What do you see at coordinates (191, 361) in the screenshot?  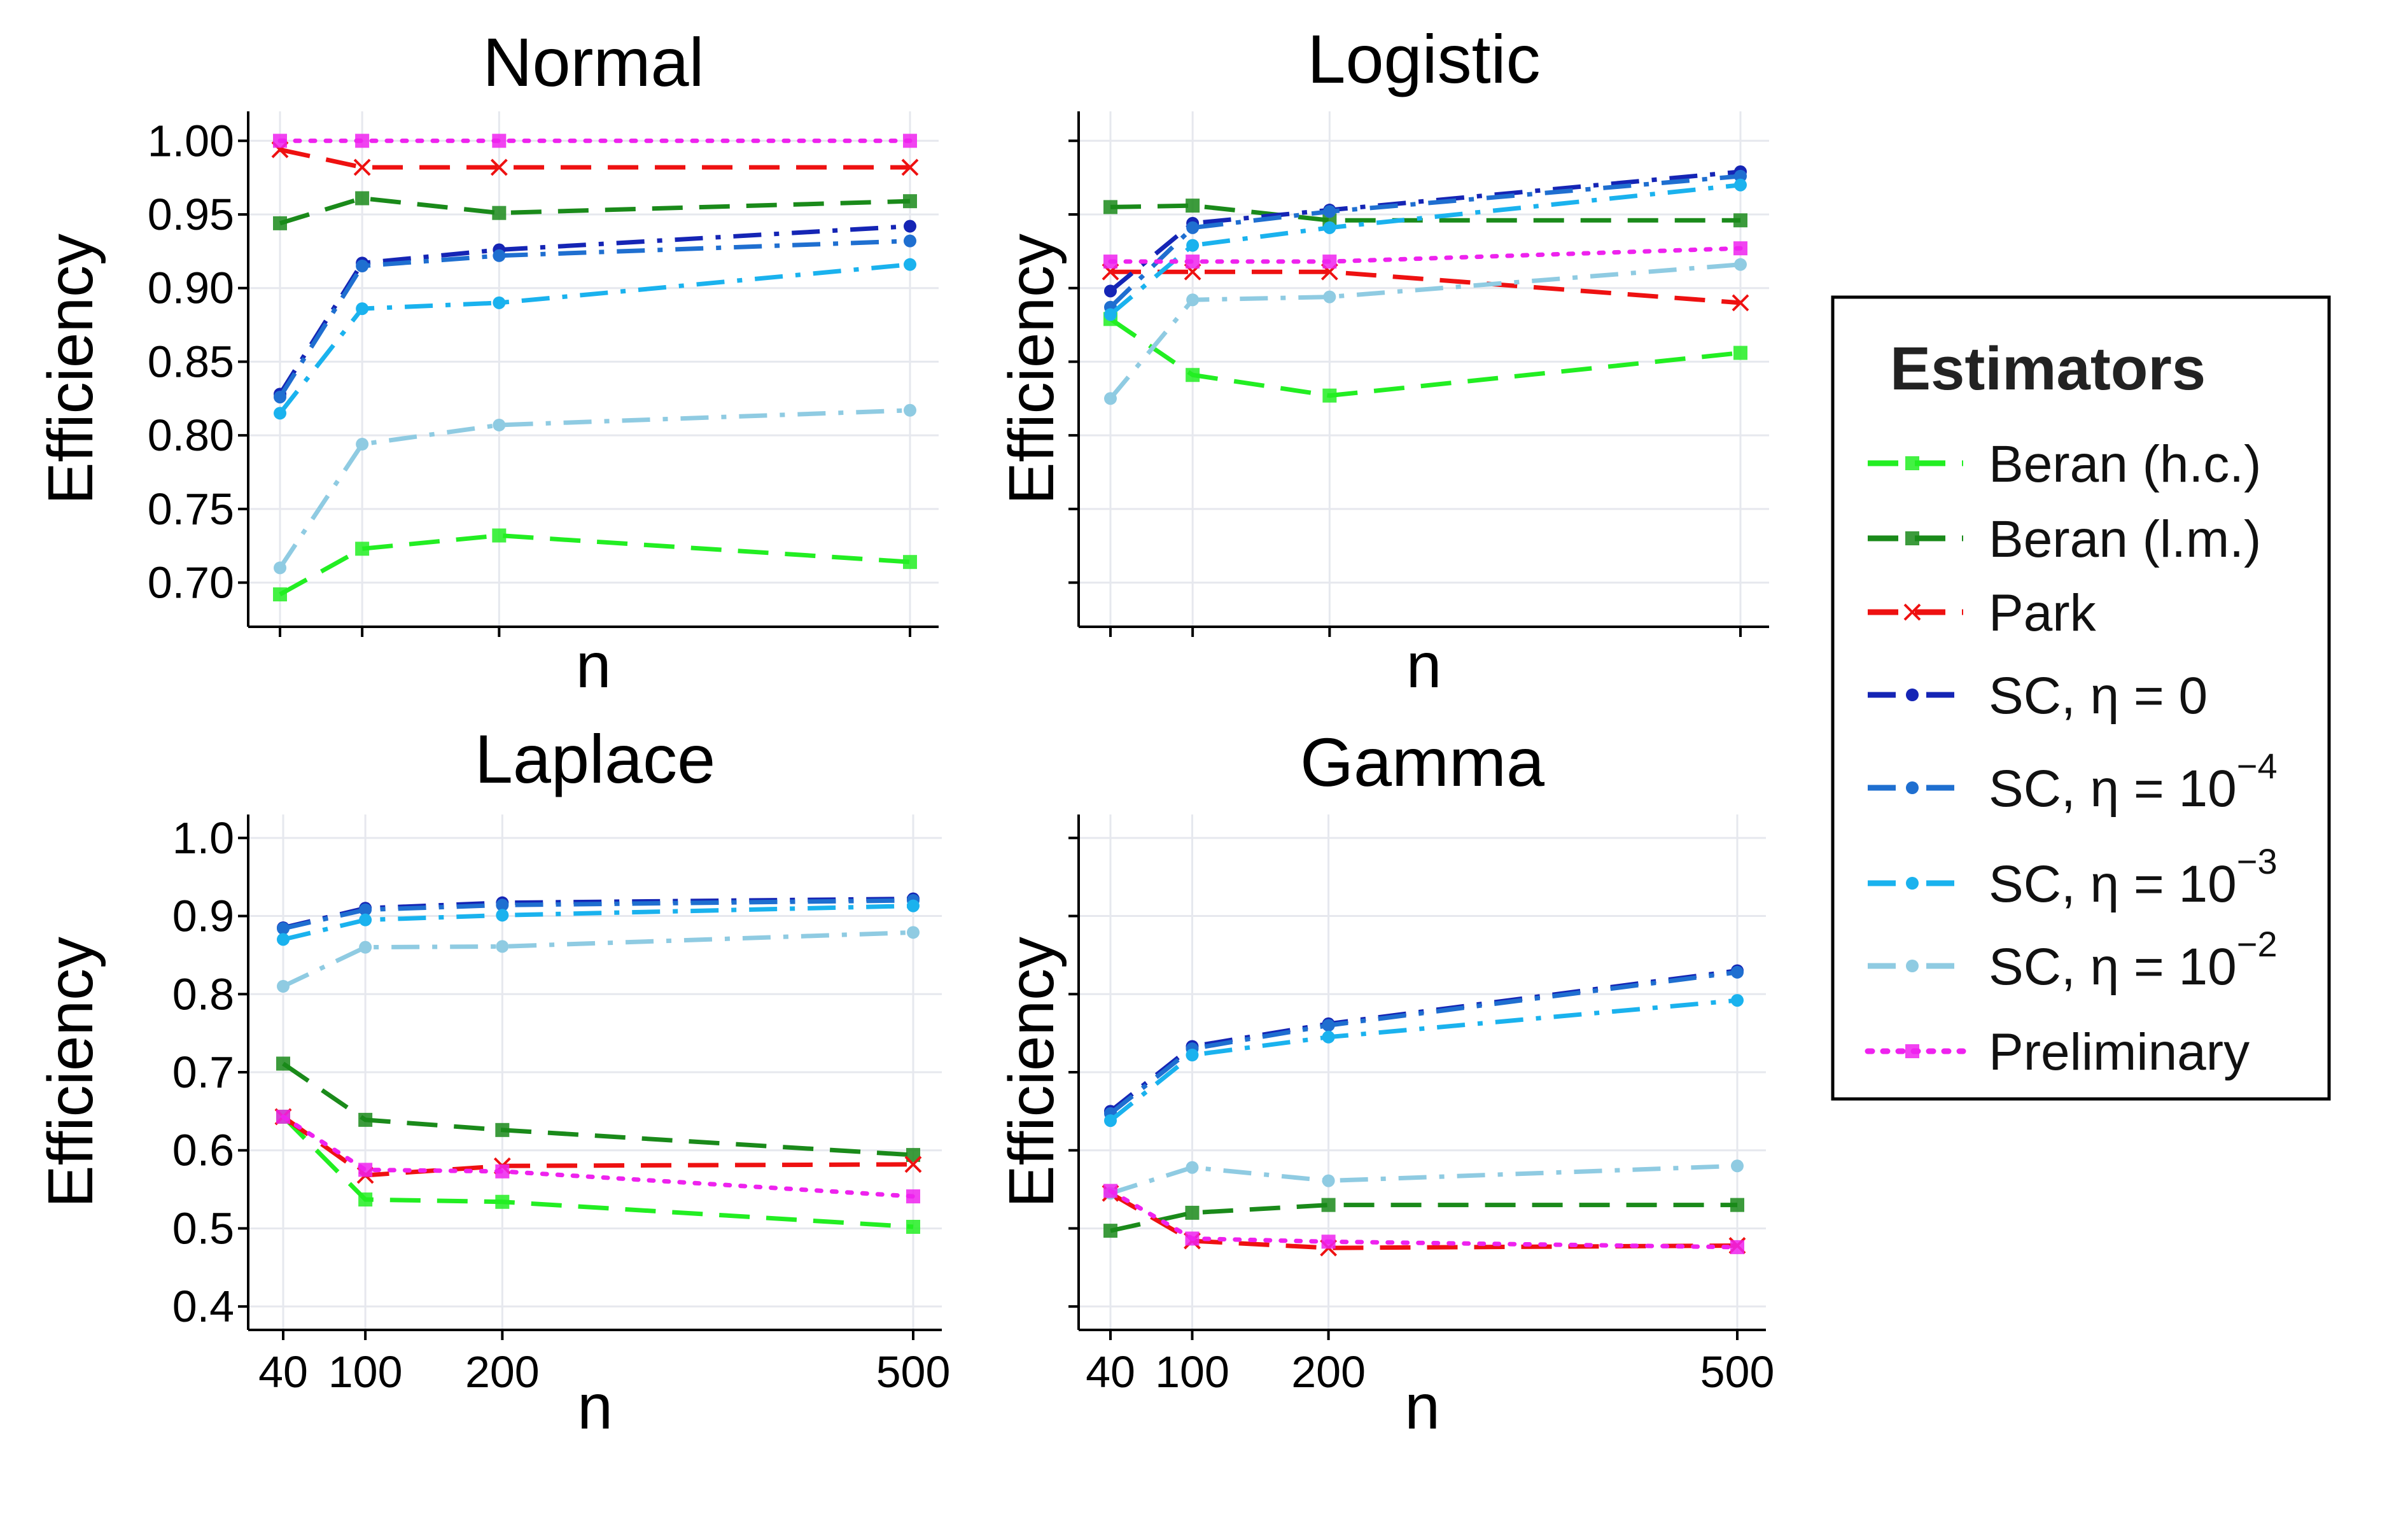 I see `y-tick-label: 0.85` at bounding box center [191, 361].